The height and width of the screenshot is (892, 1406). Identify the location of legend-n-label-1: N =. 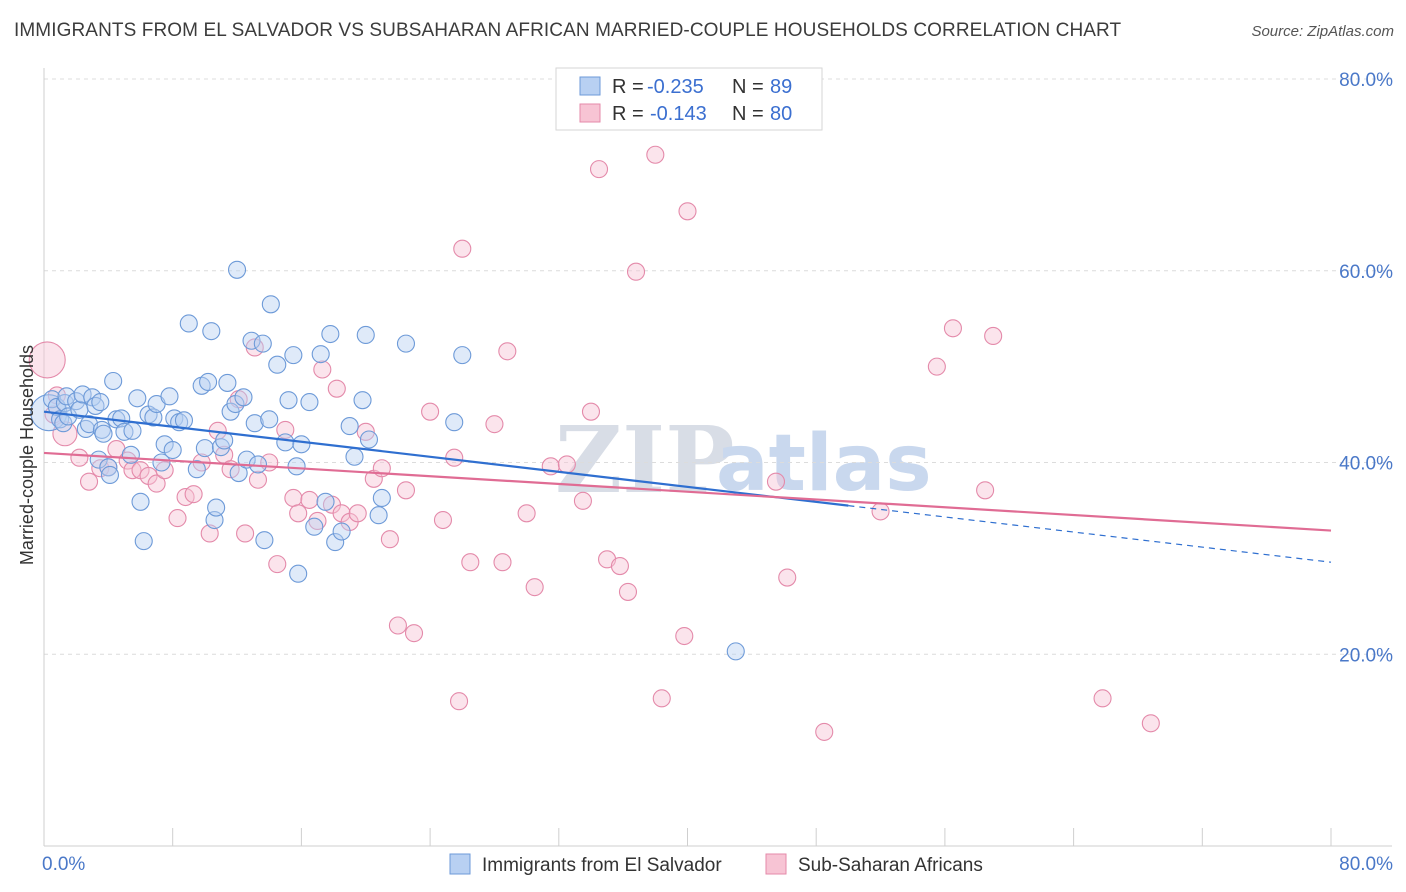
(748, 87).